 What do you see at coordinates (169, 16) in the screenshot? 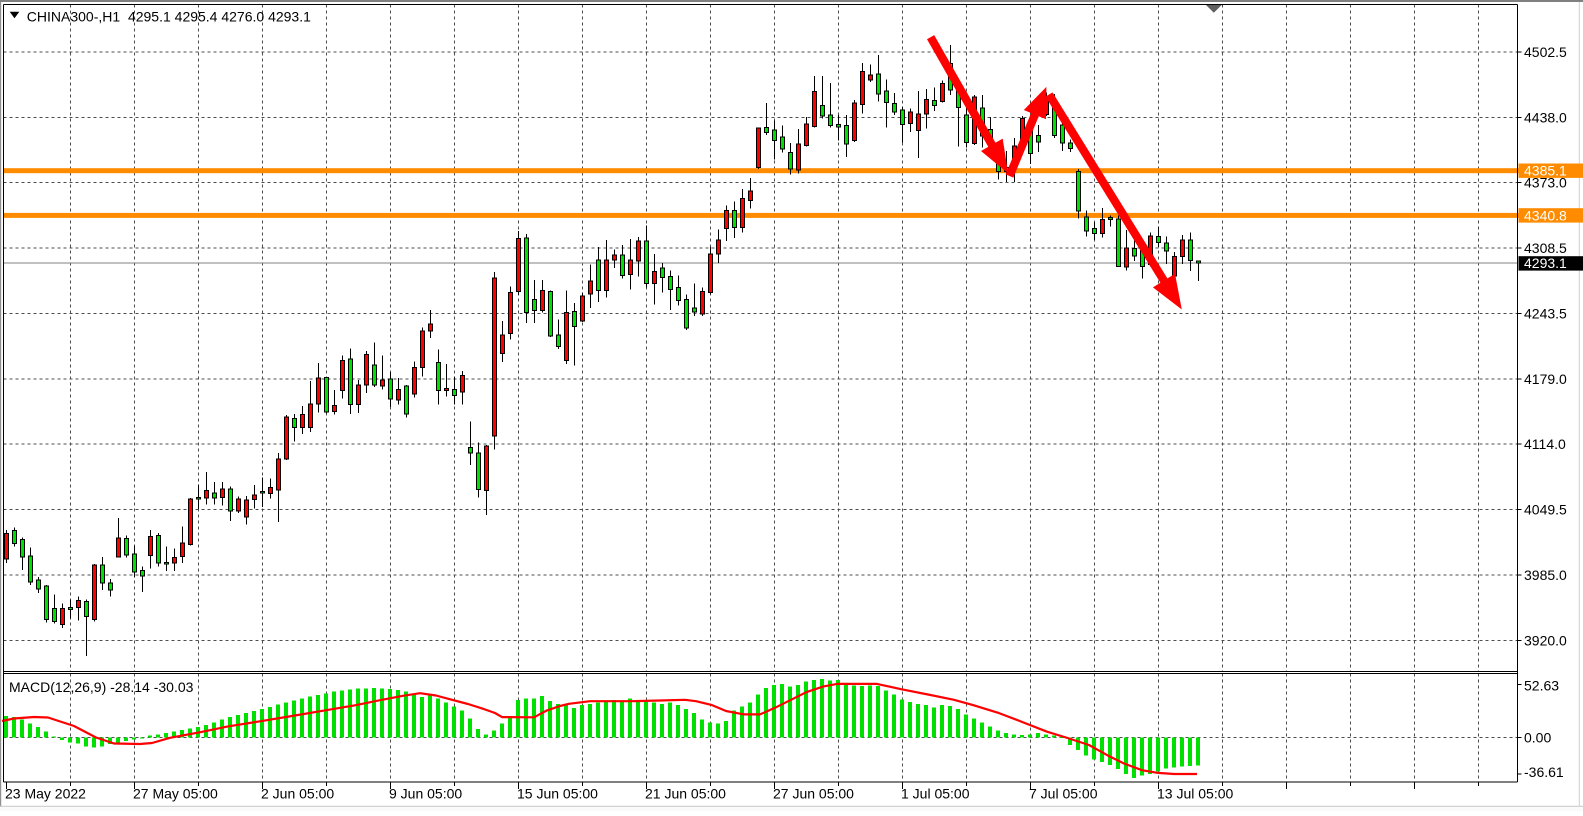
I see `svg-text:CHINA300-,H1 4295.1 4295.4 42: CHINA300-,H1 4295.1 4295.4 4276.0 4293.1` at bounding box center [169, 16].